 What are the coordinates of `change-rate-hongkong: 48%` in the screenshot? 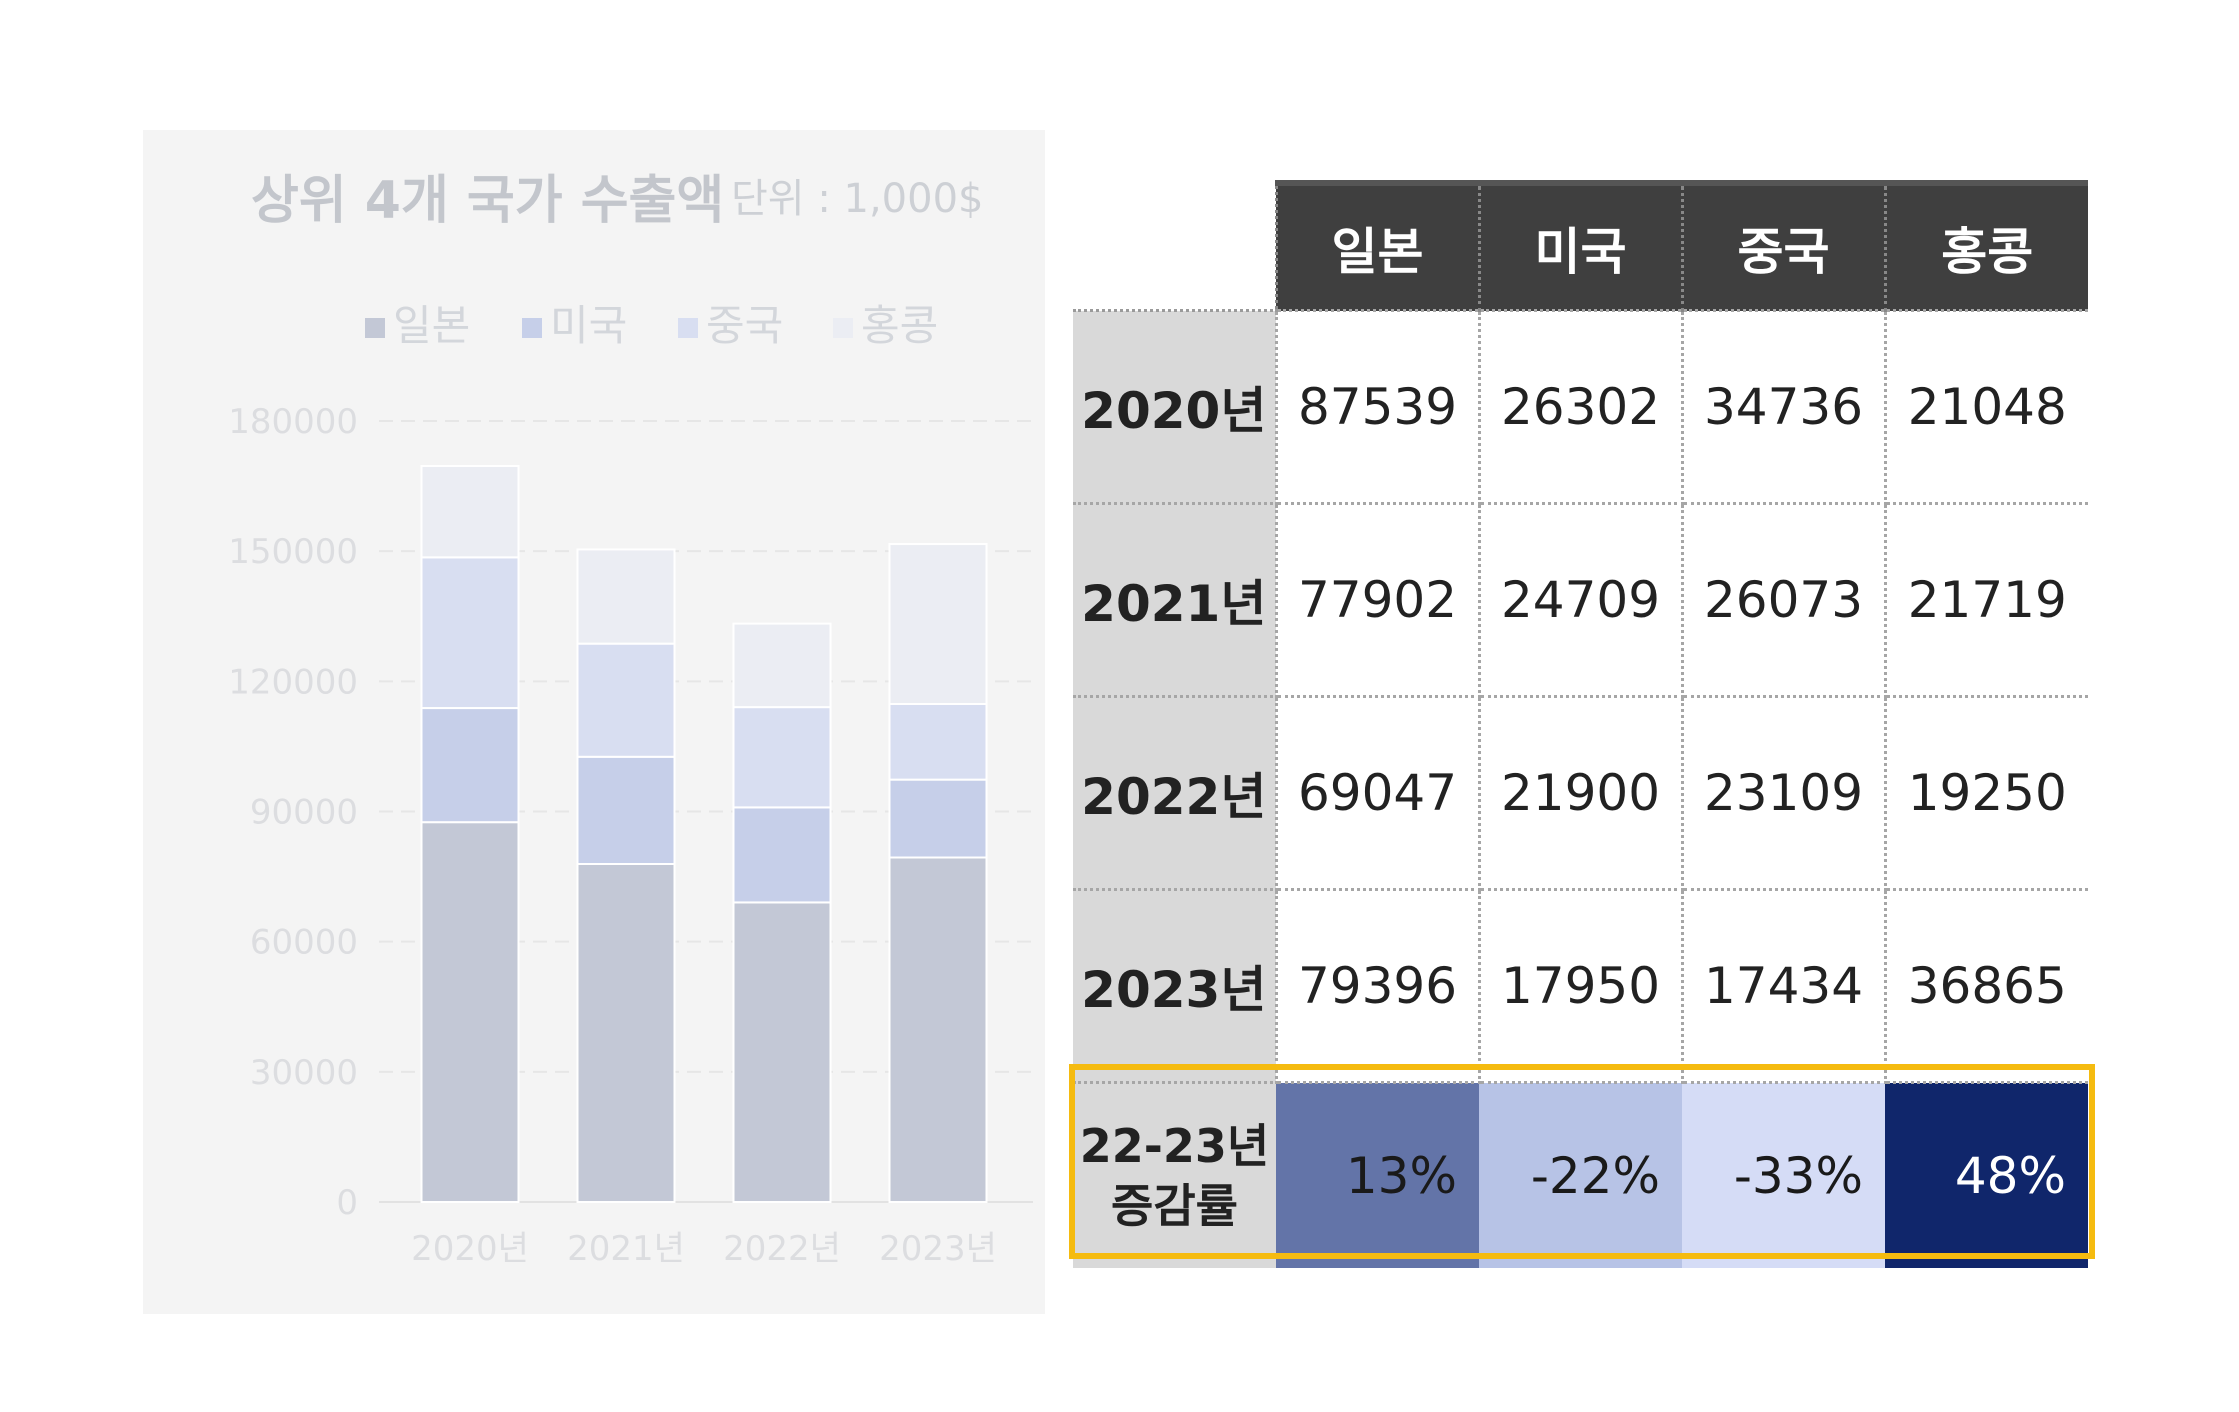 It's located at (1986, 1175).